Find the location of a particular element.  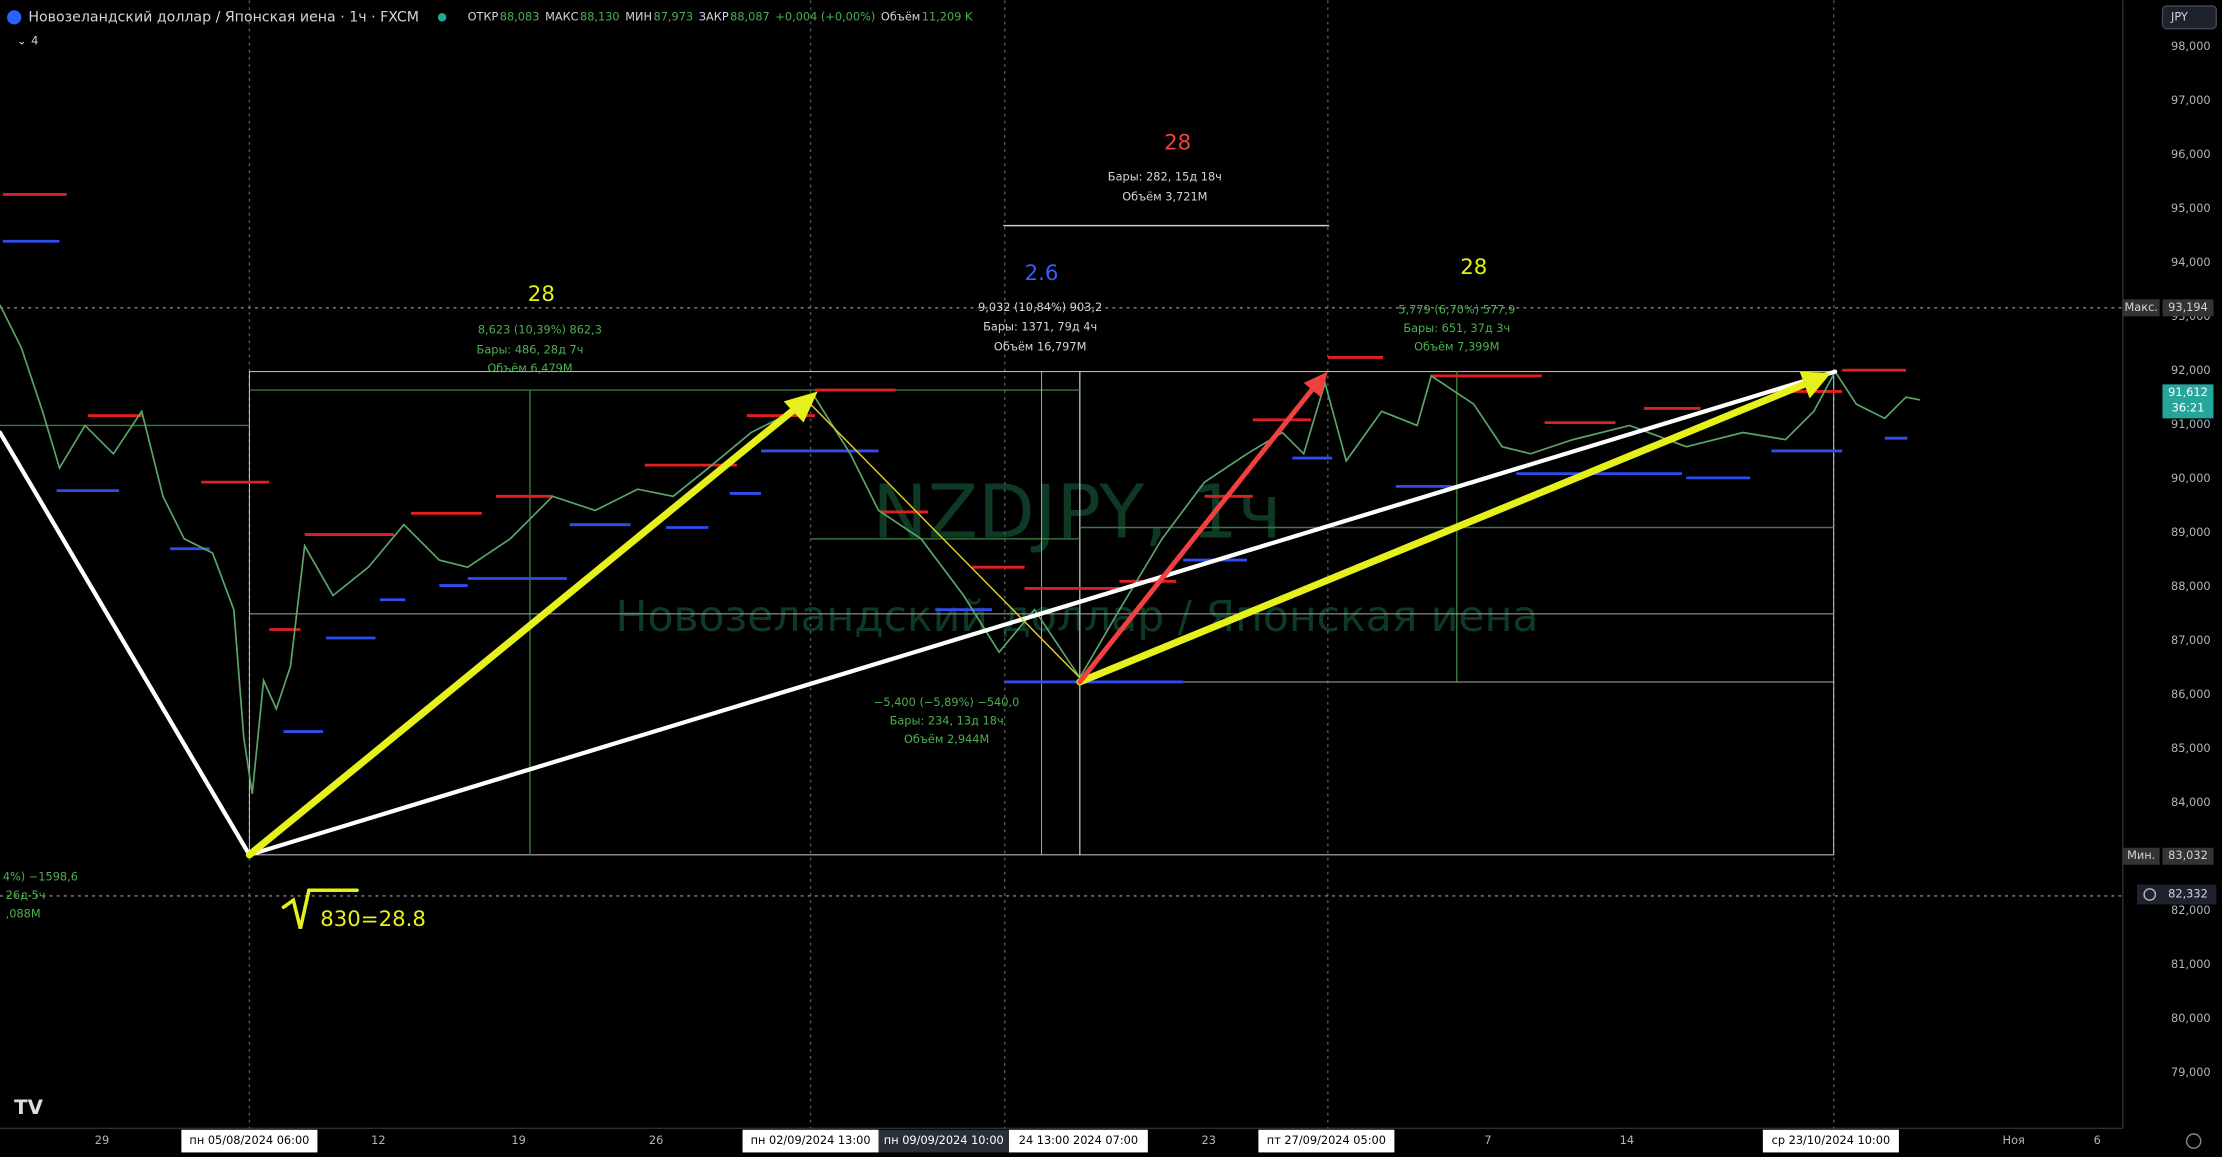

price-tick-label: 85,000 is located at coordinates (2191, 748).